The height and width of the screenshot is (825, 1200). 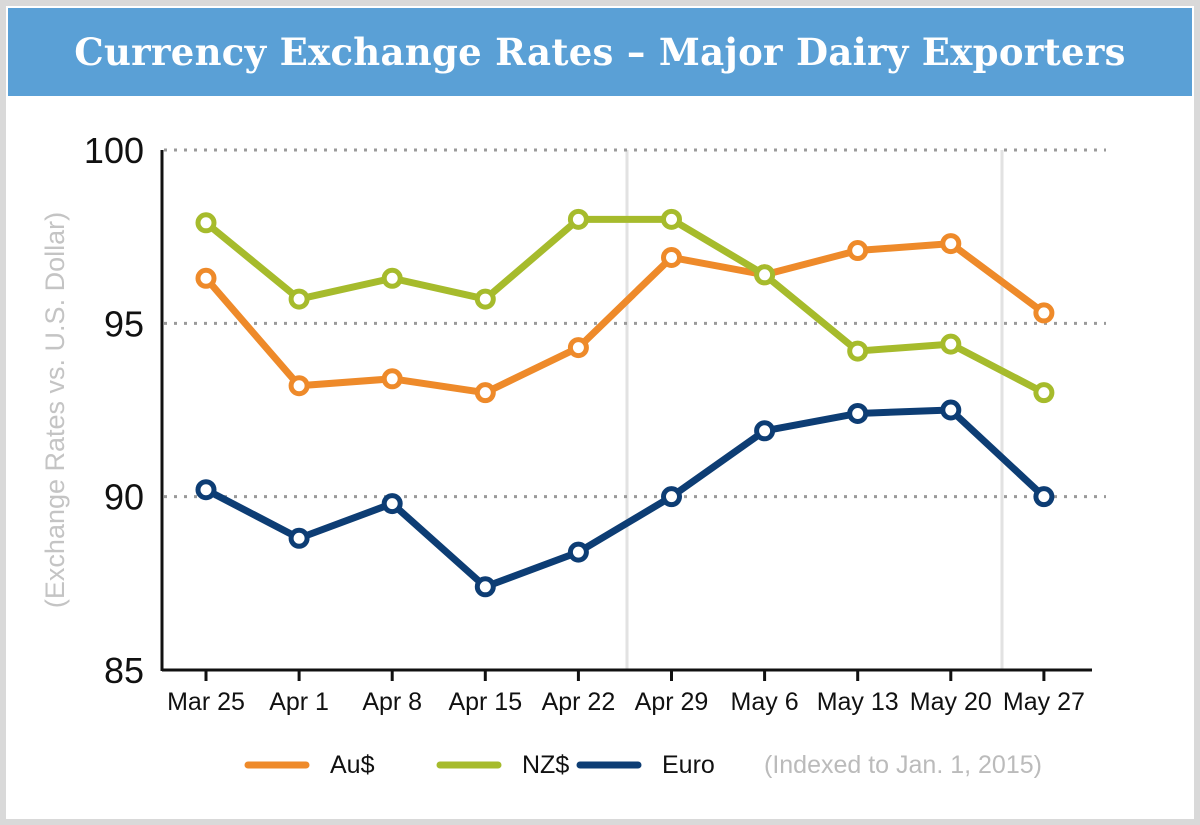 What do you see at coordinates (206, 702) in the screenshot?
I see `x-tick-label: Mar 25` at bounding box center [206, 702].